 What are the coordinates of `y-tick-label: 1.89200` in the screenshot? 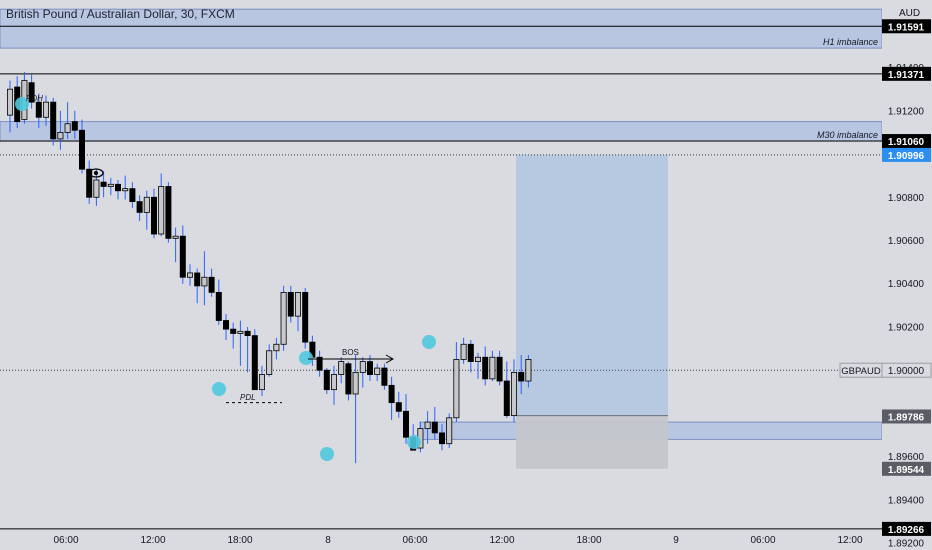 It's located at (906, 544).